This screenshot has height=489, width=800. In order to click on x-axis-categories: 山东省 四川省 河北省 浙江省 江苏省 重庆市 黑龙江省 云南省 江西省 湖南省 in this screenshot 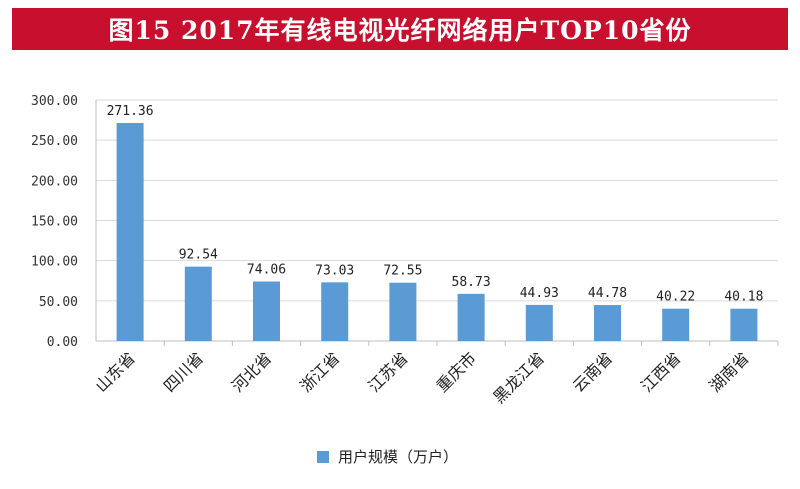, I will do `click(422, 377)`.